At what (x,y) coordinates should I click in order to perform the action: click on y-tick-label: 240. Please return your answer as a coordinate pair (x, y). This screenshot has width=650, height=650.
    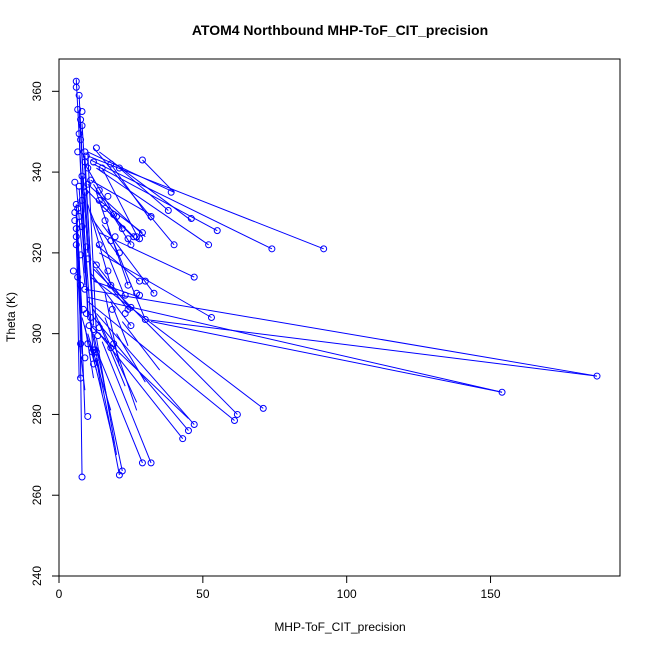
    Looking at the image, I should click on (37, 576).